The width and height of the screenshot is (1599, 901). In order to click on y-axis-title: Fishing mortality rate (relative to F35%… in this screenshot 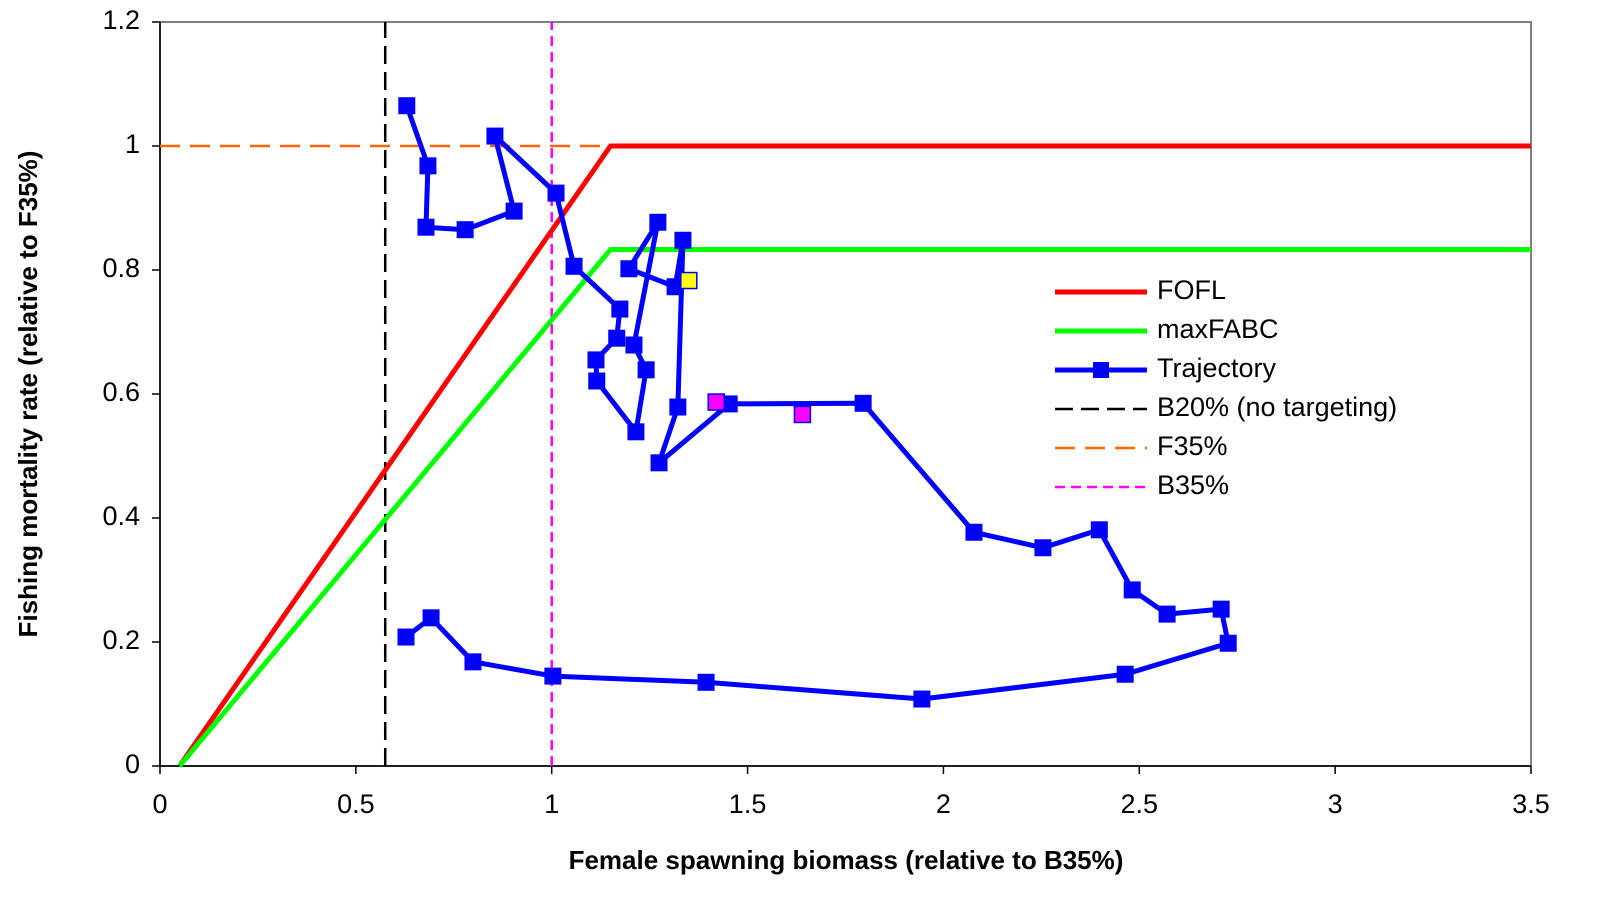, I will do `click(28, 394)`.